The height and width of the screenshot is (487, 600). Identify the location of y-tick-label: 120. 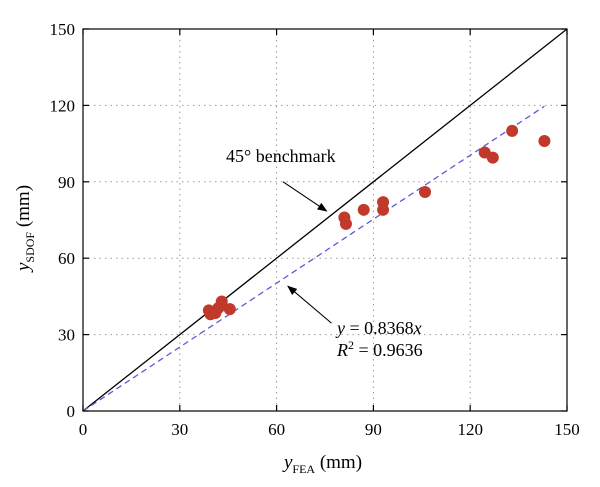
(63, 105).